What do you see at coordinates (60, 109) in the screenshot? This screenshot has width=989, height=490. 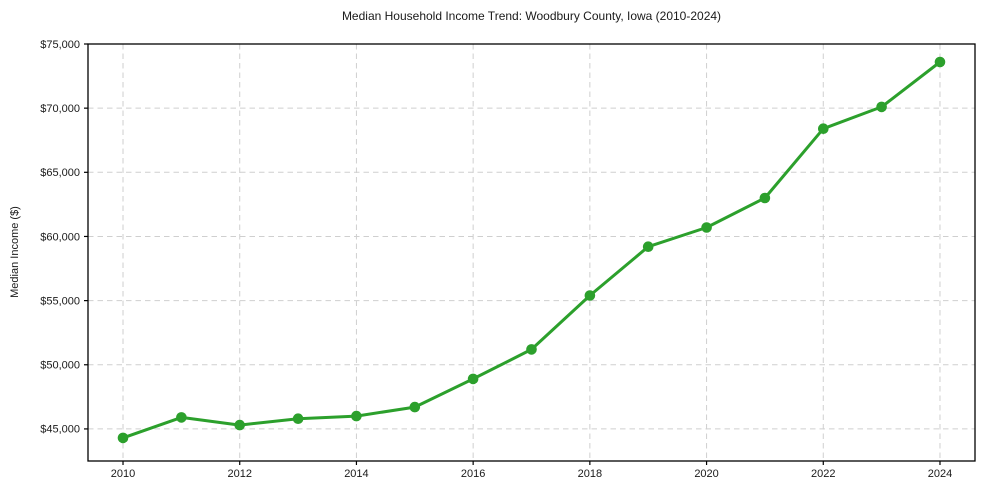 I see `y-tick-label: $70,000` at bounding box center [60, 109].